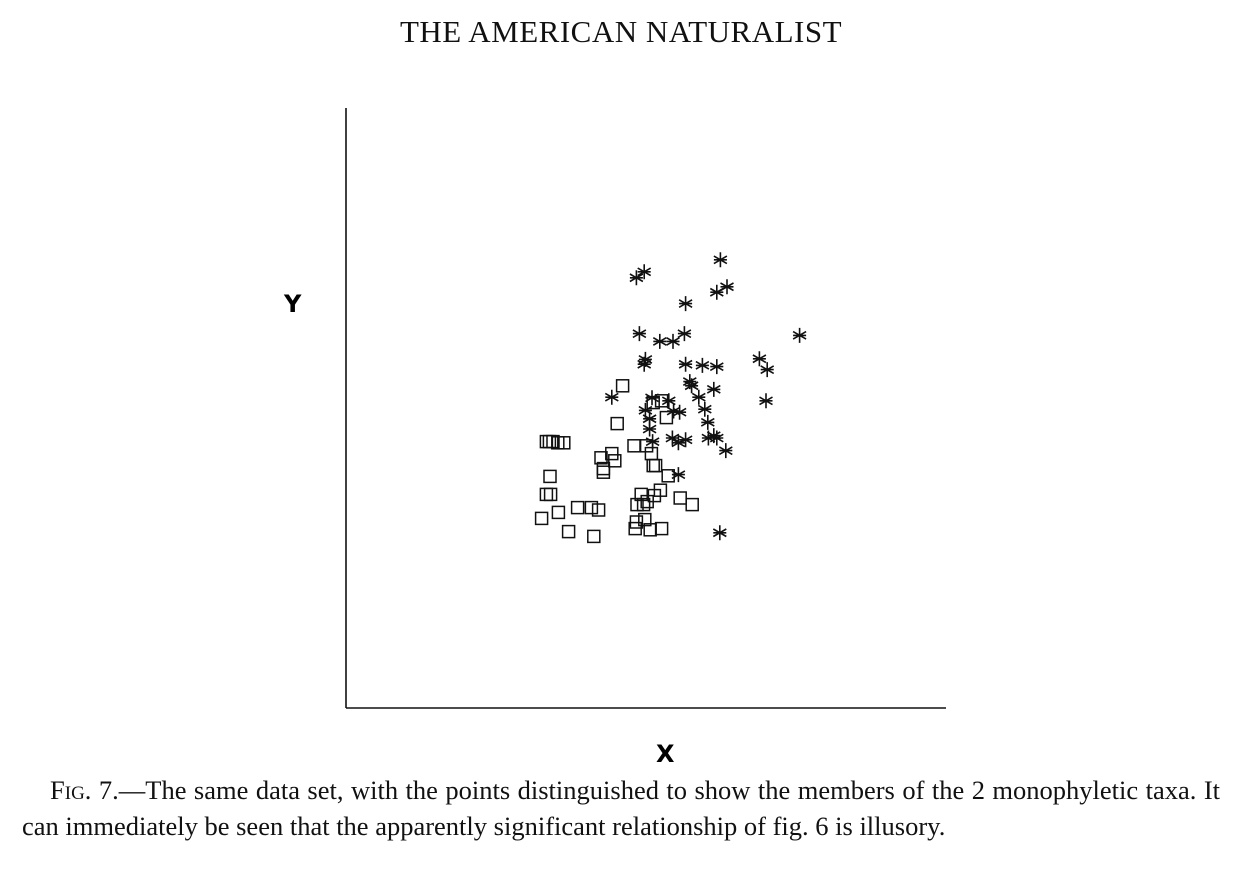  I want to click on x-axis-label: X, so click(665, 754).